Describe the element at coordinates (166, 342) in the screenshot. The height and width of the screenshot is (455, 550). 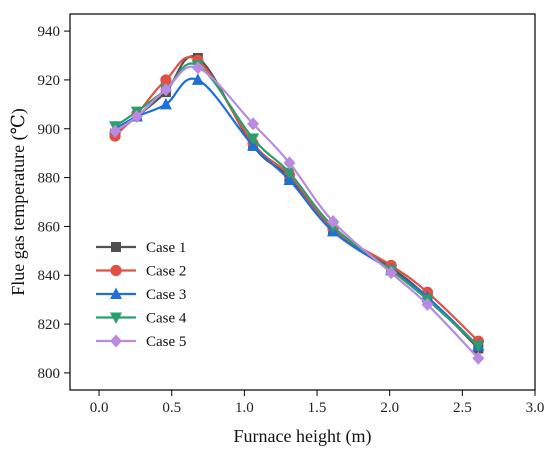
I see `legend-label: Case 5` at that location.